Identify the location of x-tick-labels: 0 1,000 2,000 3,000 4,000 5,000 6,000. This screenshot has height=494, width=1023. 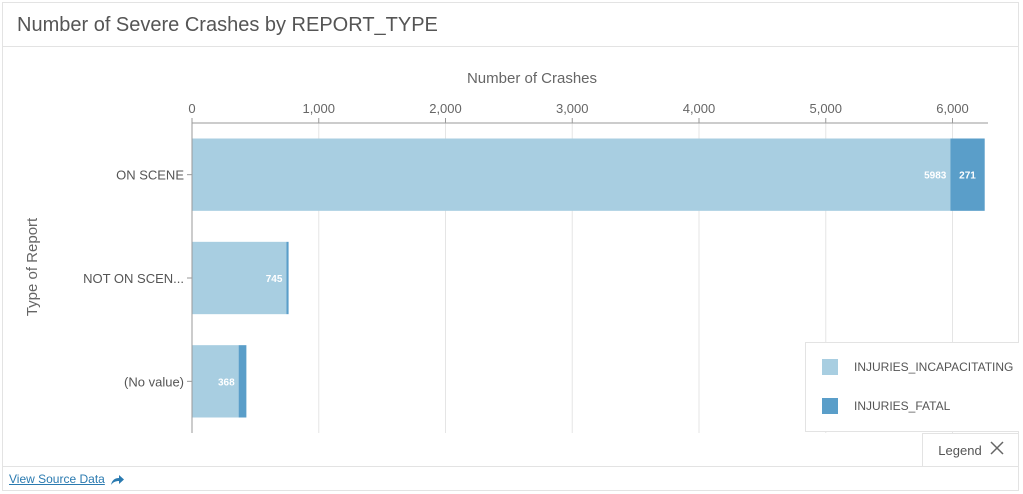
(578, 112).